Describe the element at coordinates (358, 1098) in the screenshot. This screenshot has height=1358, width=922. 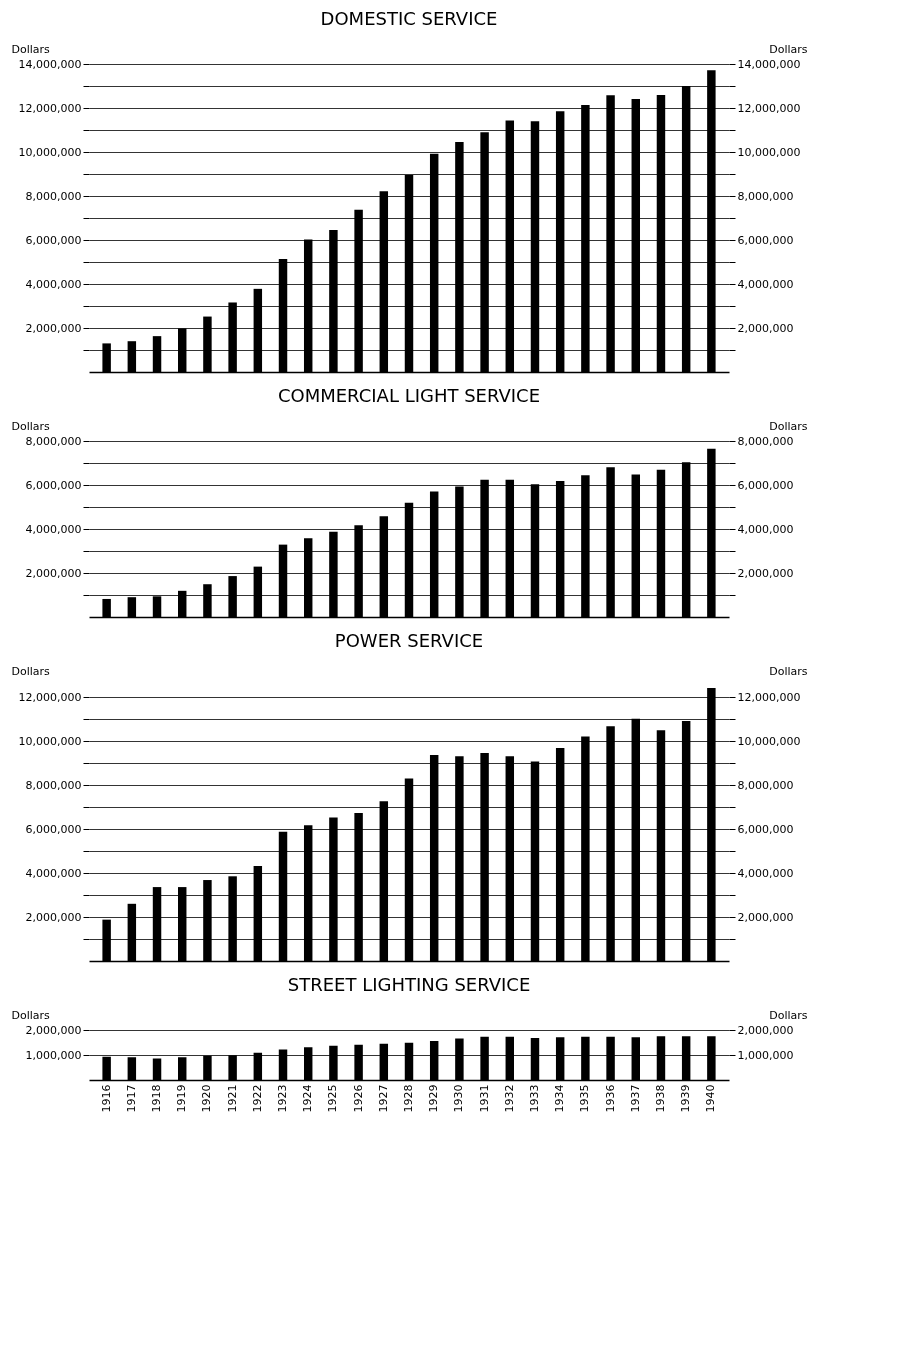
I see `x-tick-label: 1926` at that location.